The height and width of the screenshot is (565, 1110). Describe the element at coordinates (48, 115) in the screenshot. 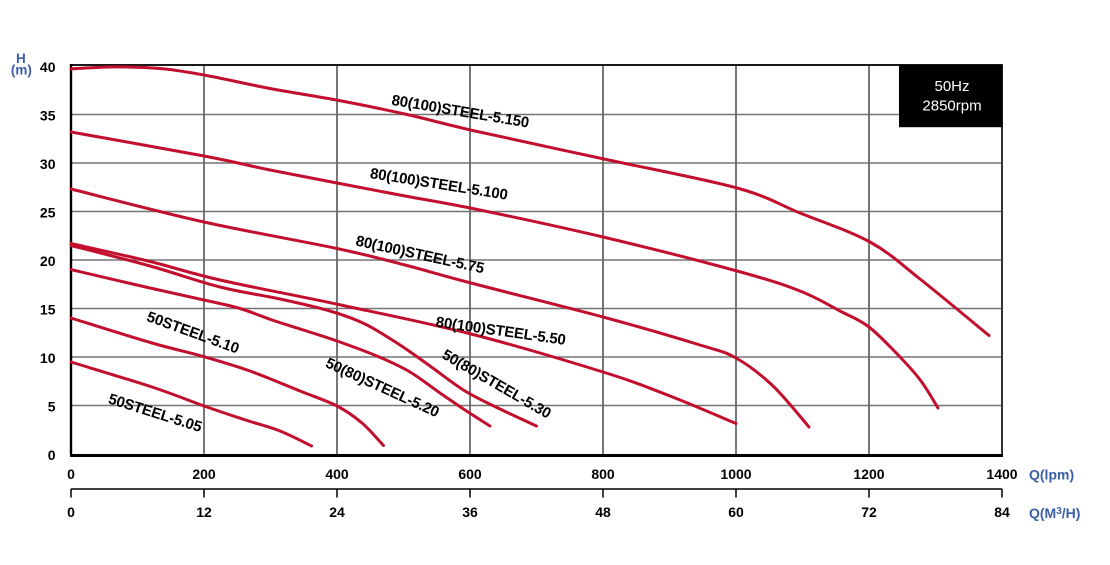

I see `svg-text: 35` at that location.